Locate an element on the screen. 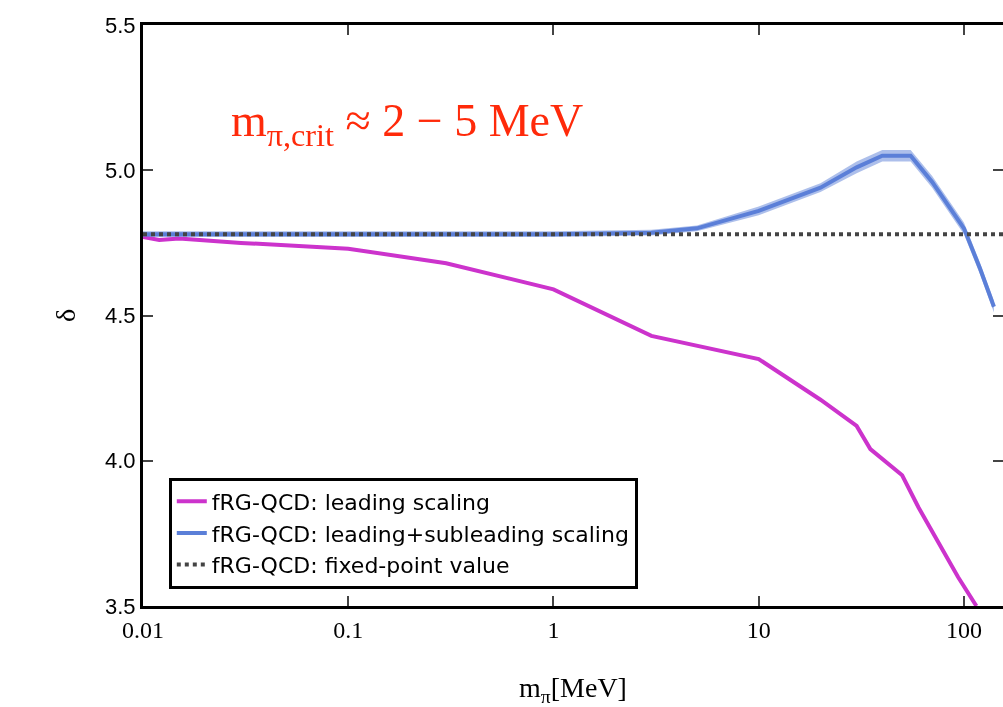  x-tick-label: 100 is located at coordinates (963, 629).